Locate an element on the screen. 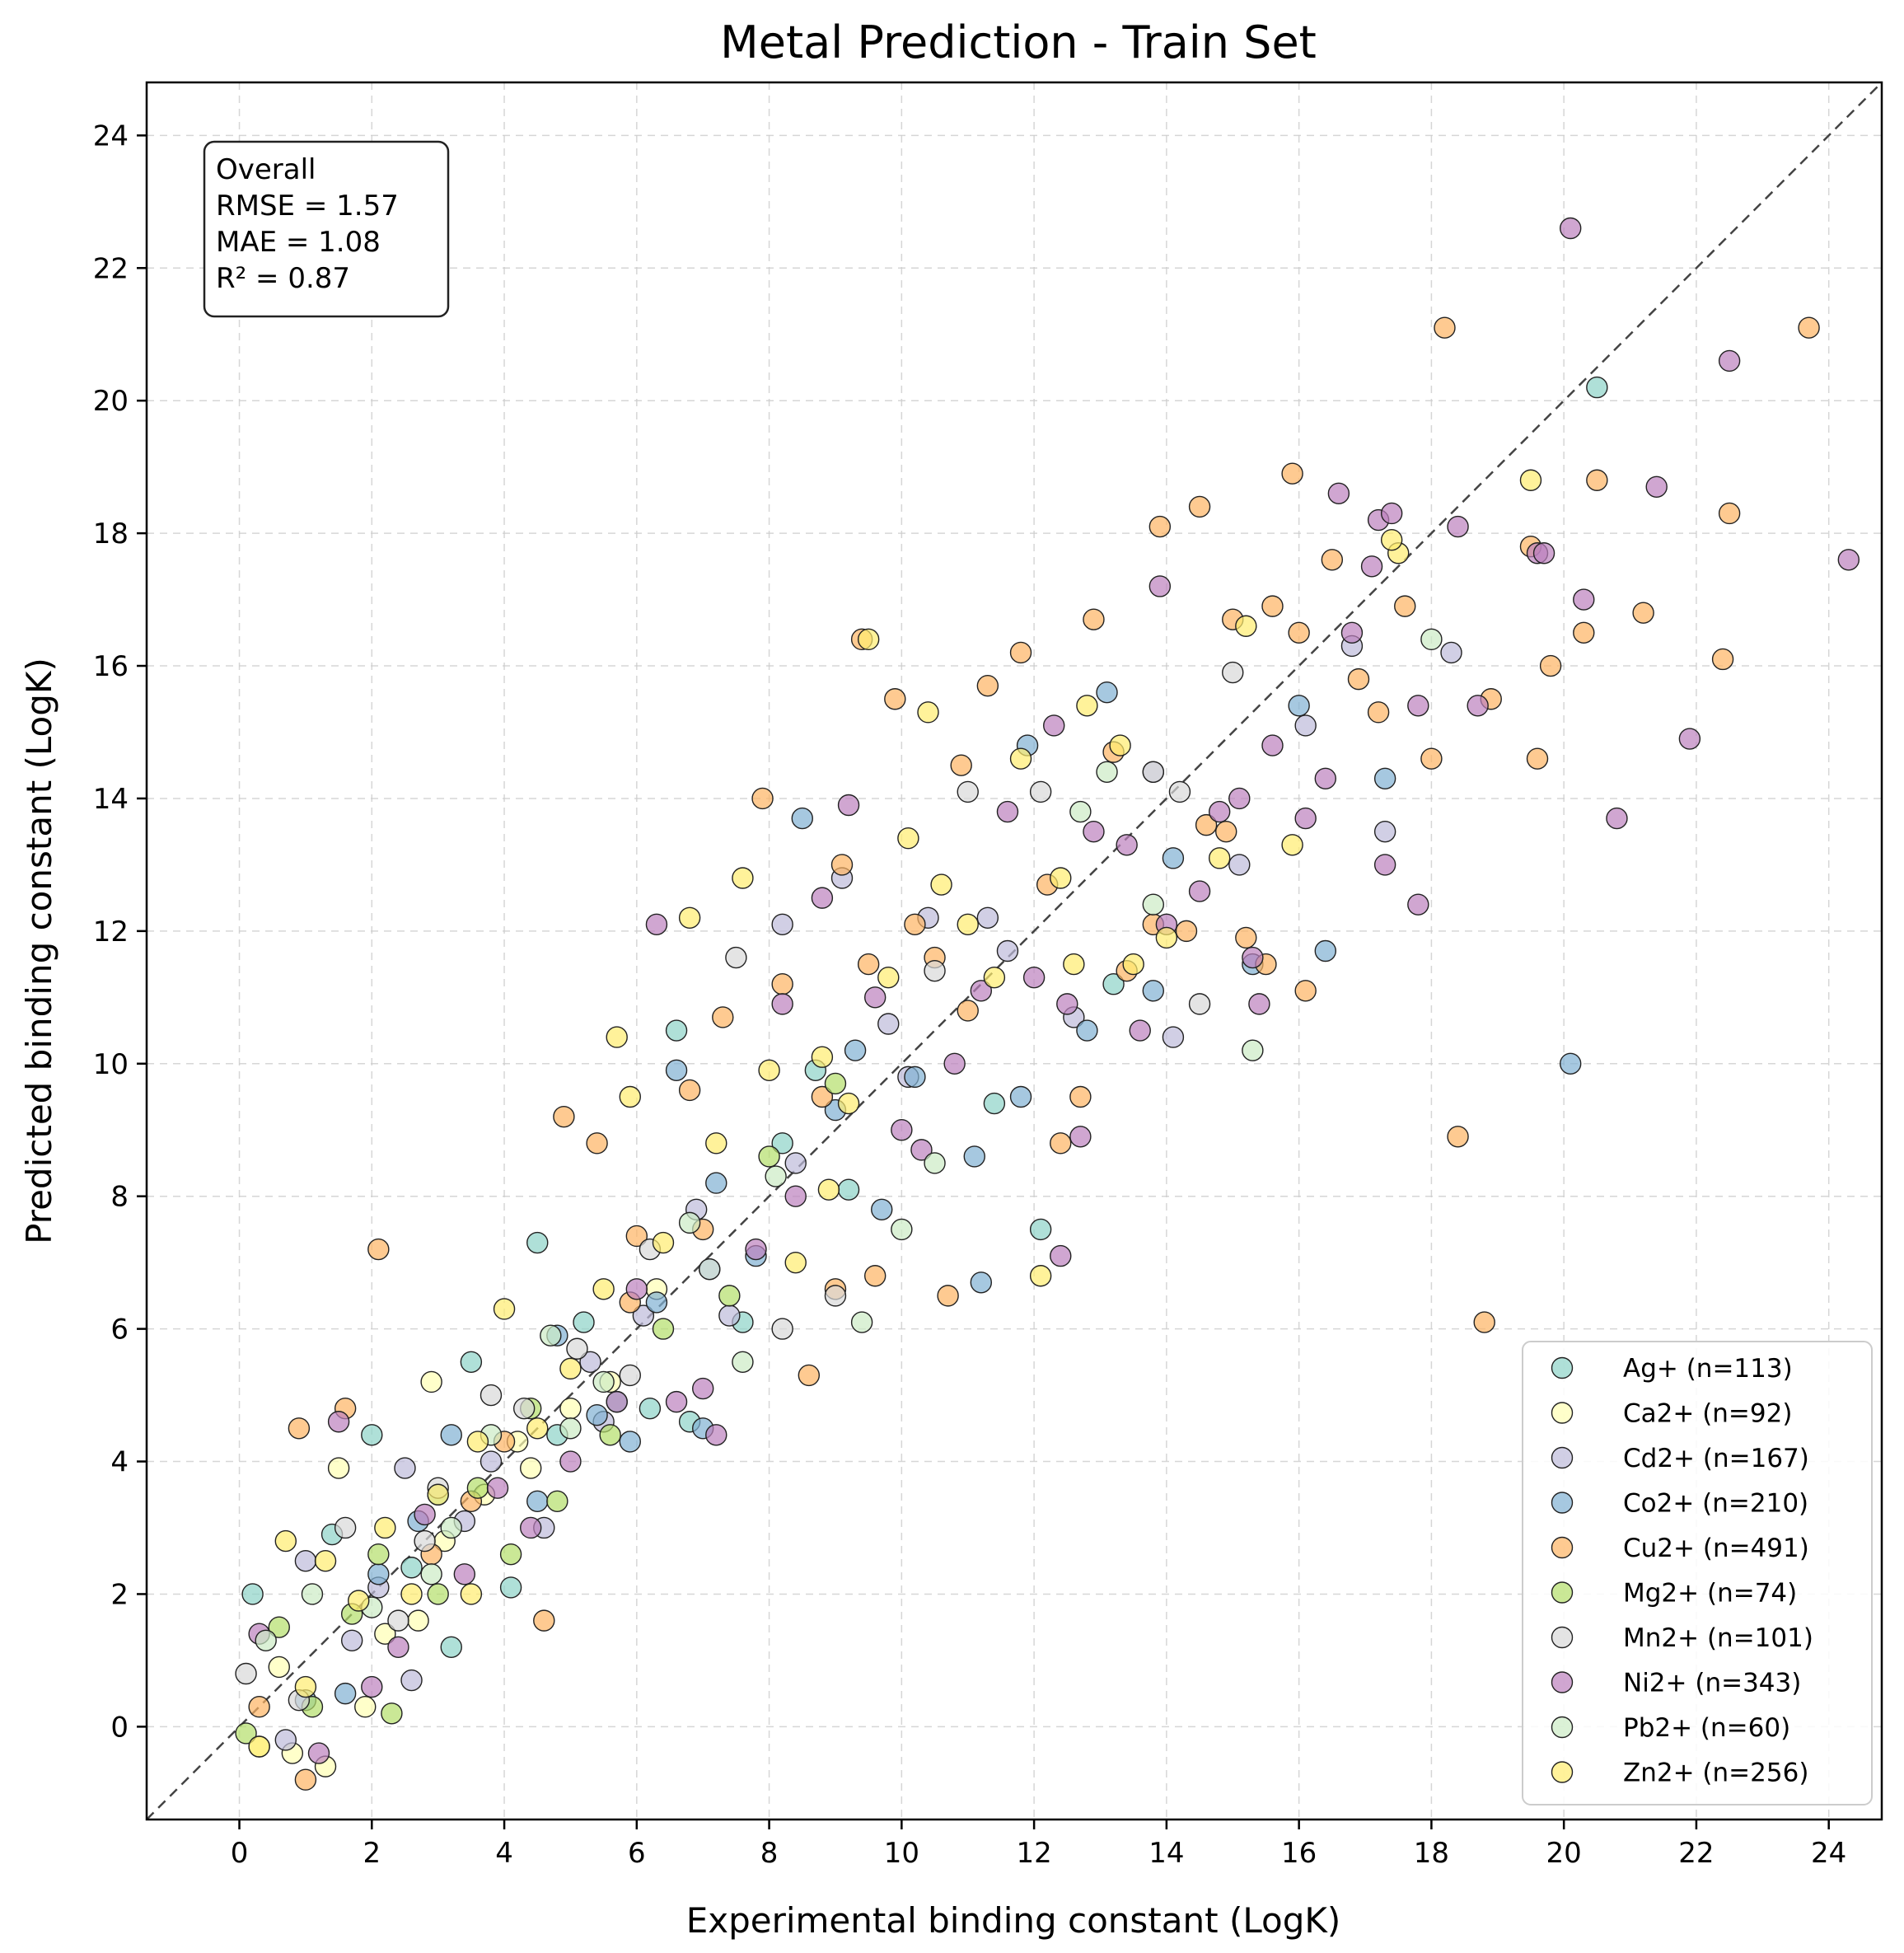 This screenshot has width=1904, height=1953. stats-mae: MAE = 1.08 is located at coordinates (298, 242).